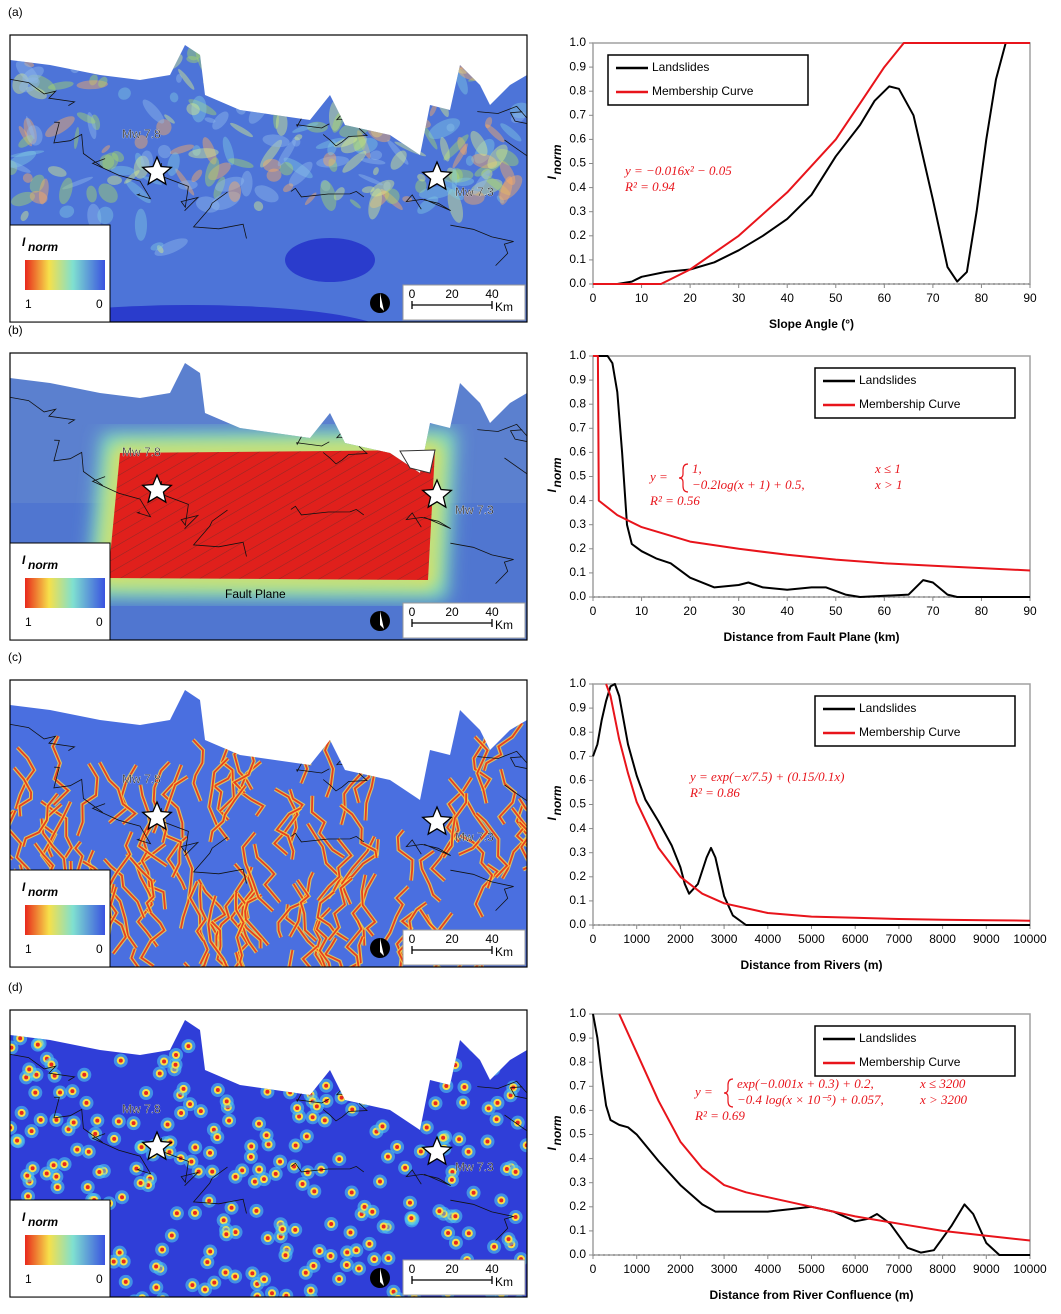 This screenshot has width=1061, height=1314. Describe the element at coordinates (577, 1013) in the screenshot. I see `y-tick-label: 1.0` at that location.